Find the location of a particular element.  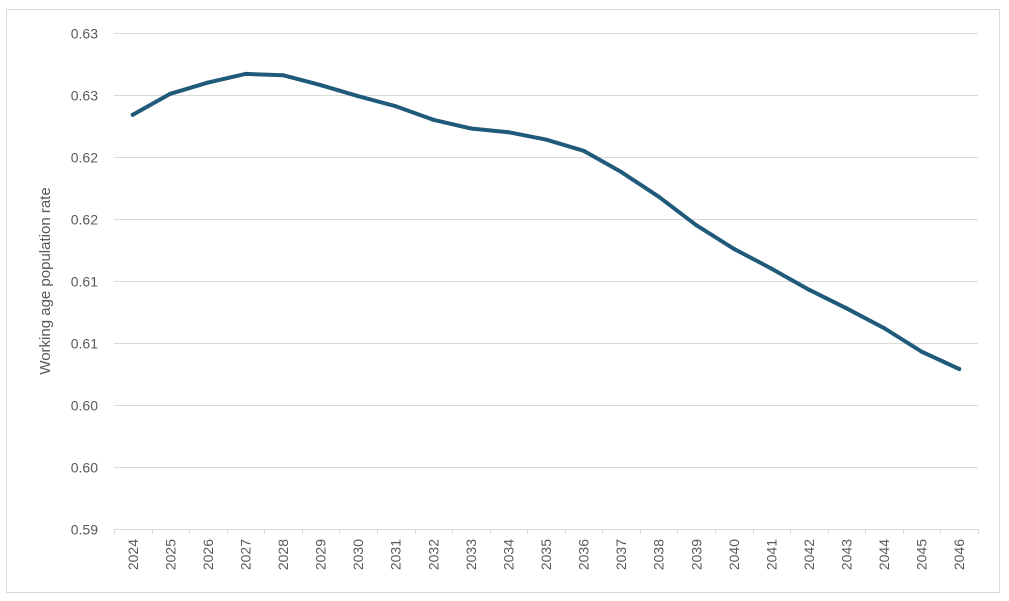

y-axis-title: Working age population rate is located at coordinates (45, 280).